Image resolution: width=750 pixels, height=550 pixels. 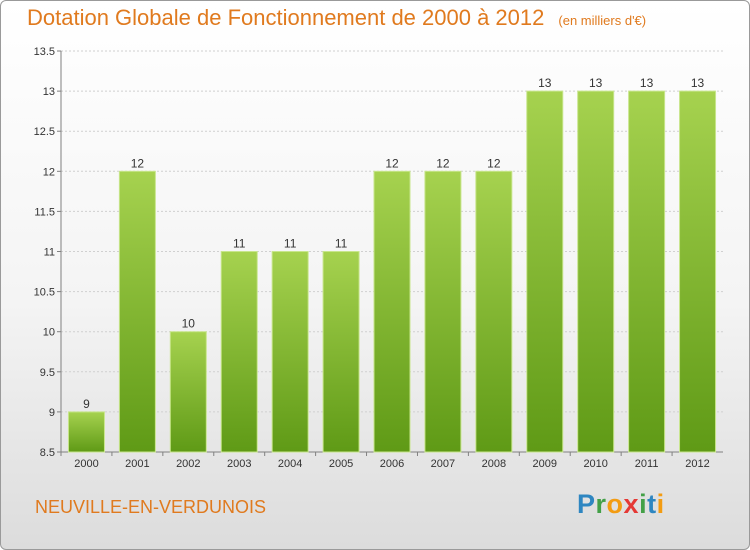 What do you see at coordinates (86, 404) in the screenshot?
I see `data-label: 9` at bounding box center [86, 404].